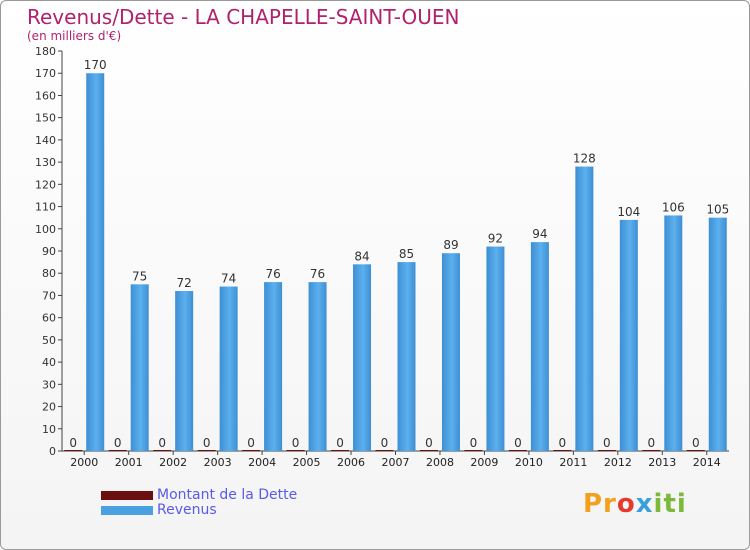 Image resolution: width=750 pixels, height=550 pixels. I want to click on y-tick-label: 10, so click(49, 429).